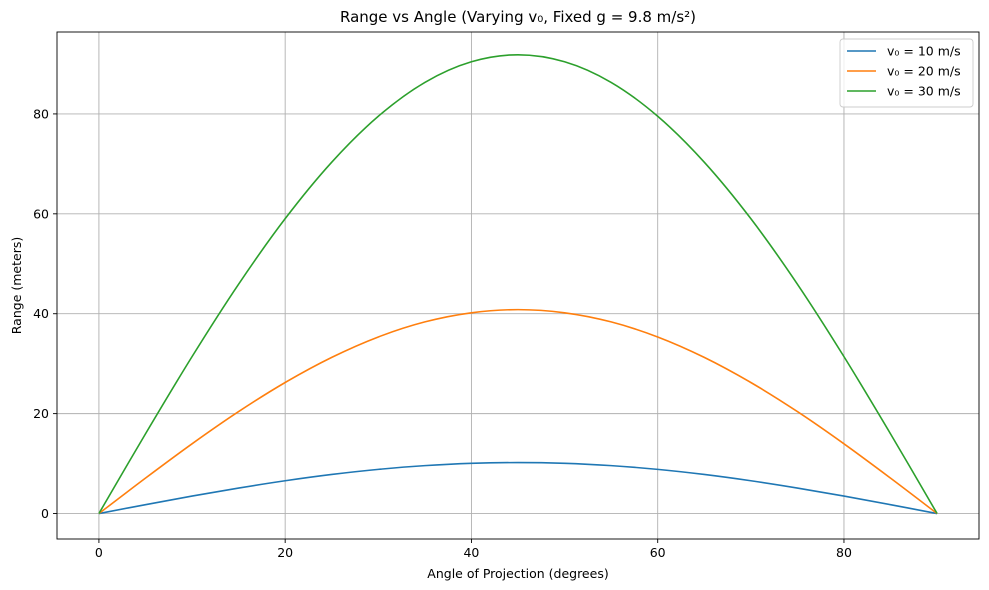 Image resolution: width=989 pixels, height=590 pixels. Describe the element at coordinates (471, 552) in the screenshot. I see `x-tick-label: 40` at that location.